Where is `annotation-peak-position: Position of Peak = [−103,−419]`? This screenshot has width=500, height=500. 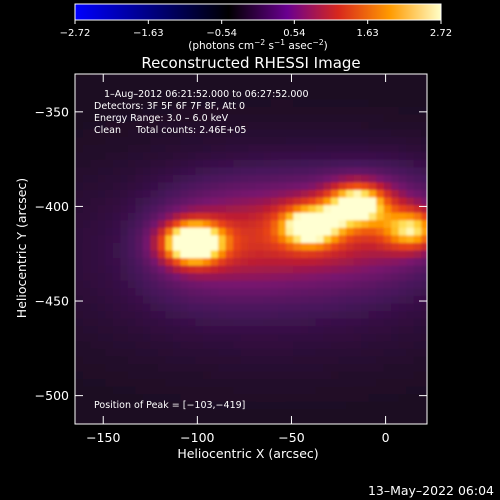 annotation-peak-position: Position of Peak = [−103,−419] is located at coordinates (169, 405).